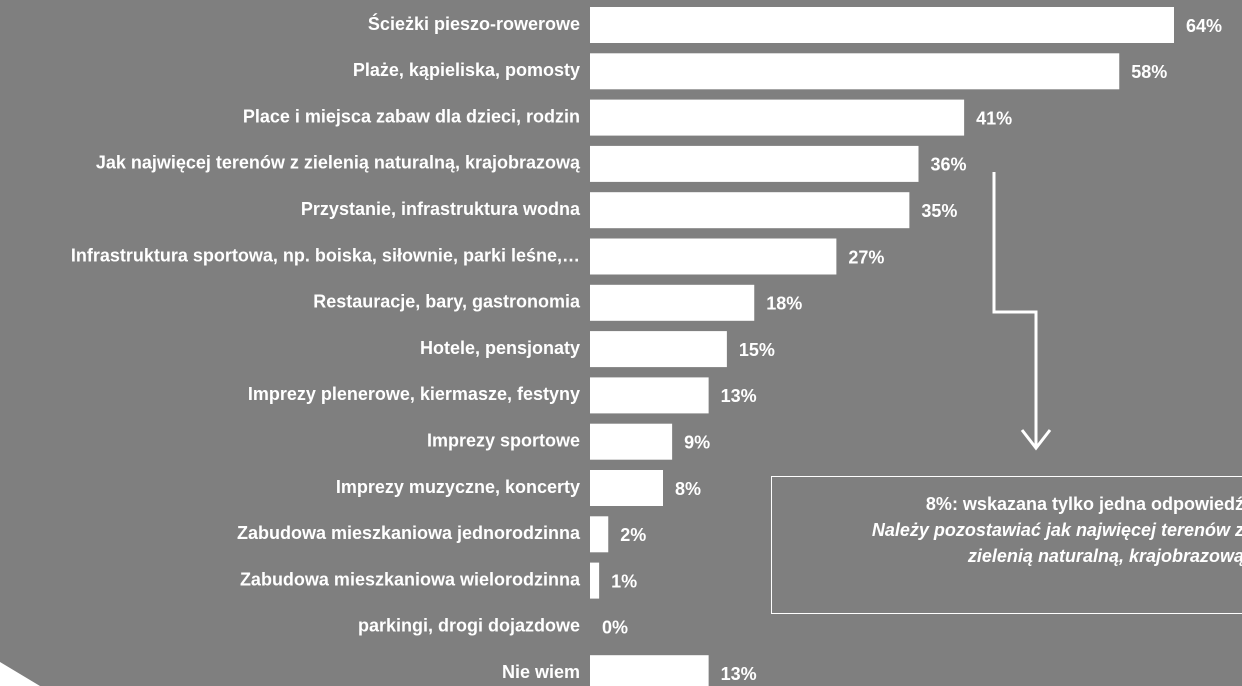 The image size is (1242, 686). What do you see at coordinates (500, 348) in the screenshot?
I see `category-label: Hotele, pensjonaty` at bounding box center [500, 348].